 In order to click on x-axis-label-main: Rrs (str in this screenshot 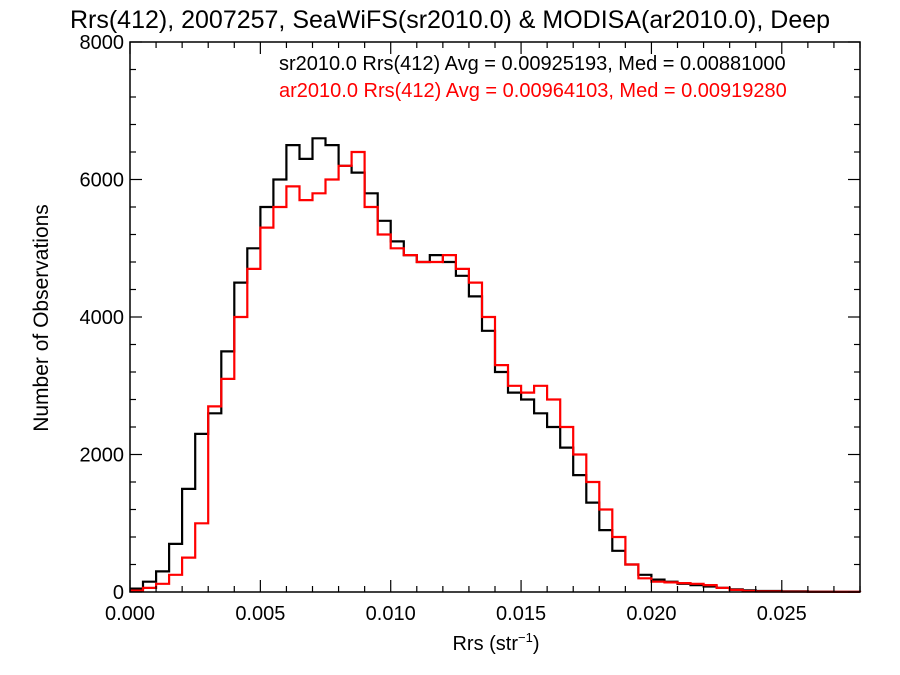, I will do `click(485, 644)`.